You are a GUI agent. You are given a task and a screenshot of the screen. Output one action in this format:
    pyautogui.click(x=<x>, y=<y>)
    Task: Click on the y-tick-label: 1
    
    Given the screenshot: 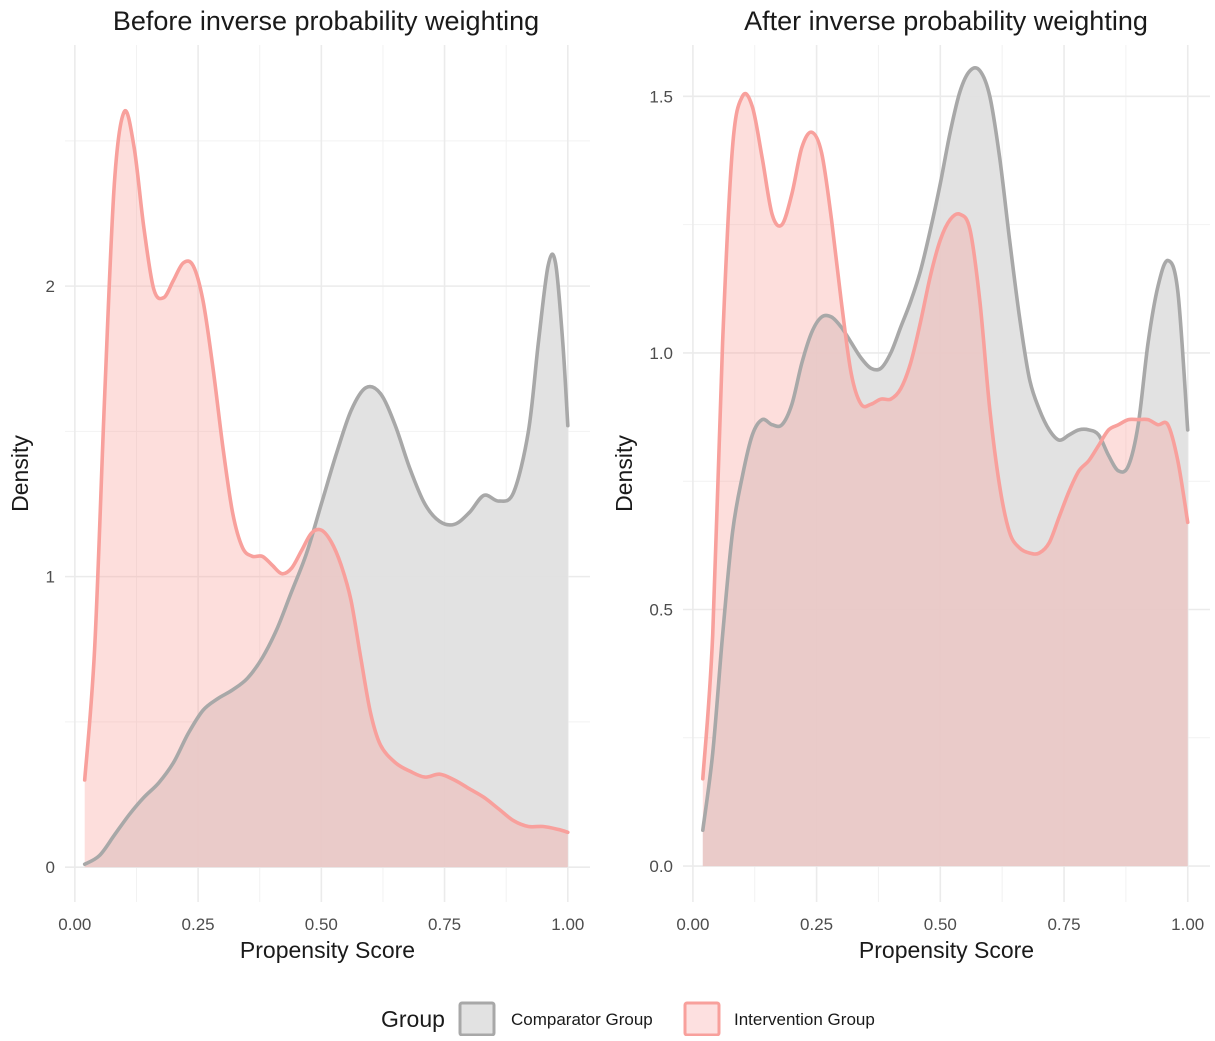 What is the action you would take?
    pyautogui.click(x=50, y=577)
    